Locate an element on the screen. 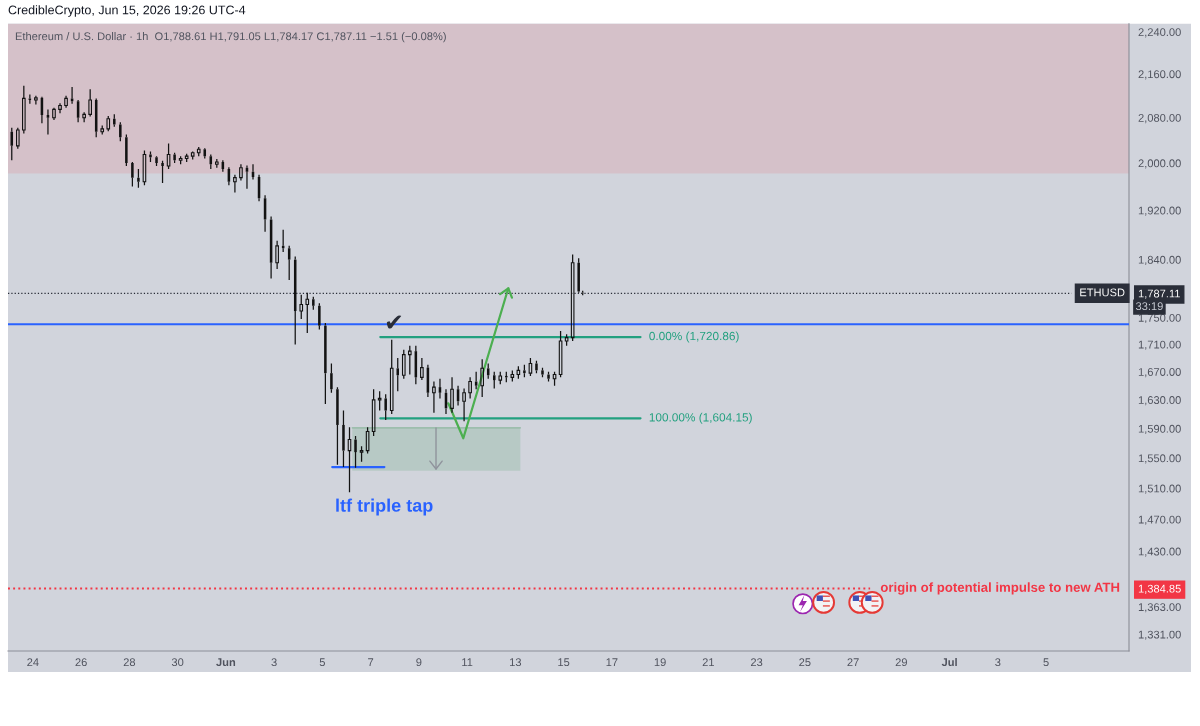 The image size is (1200, 726). x-tick-label: 29 is located at coordinates (901, 662).